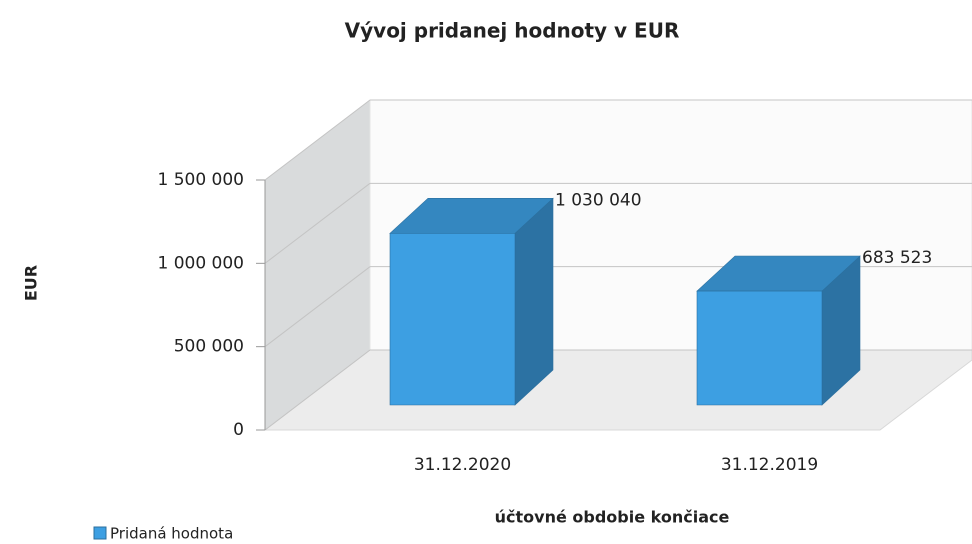 The image size is (972, 544). I want to click on y-tick-label: 1 500 000, so click(200, 180).